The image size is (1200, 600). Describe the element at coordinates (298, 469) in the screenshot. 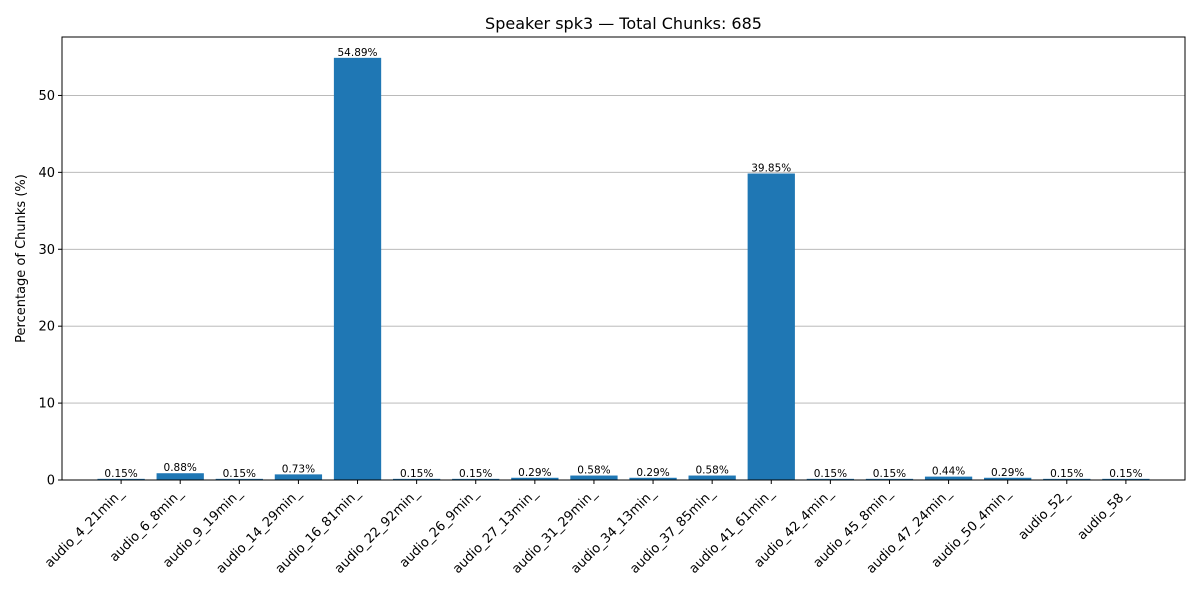

I see `bar-value-label: 0.73%` at that location.